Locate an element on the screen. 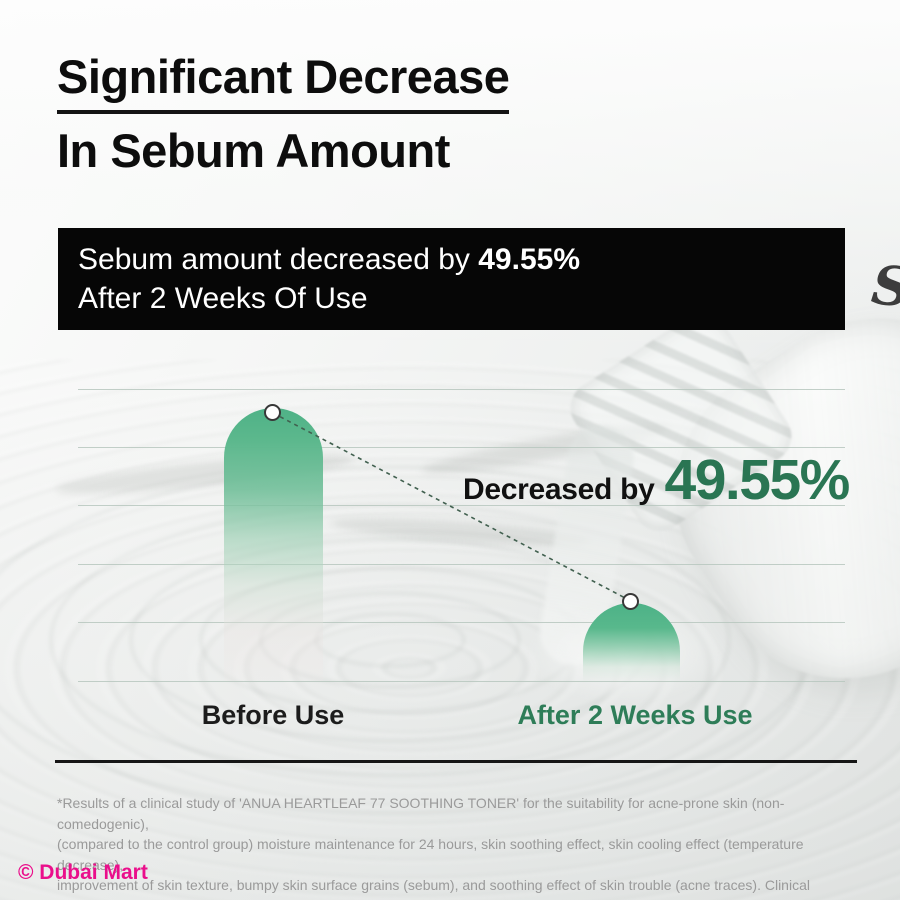  page-title-line2: In Sebum Amount is located at coordinates (253, 151).